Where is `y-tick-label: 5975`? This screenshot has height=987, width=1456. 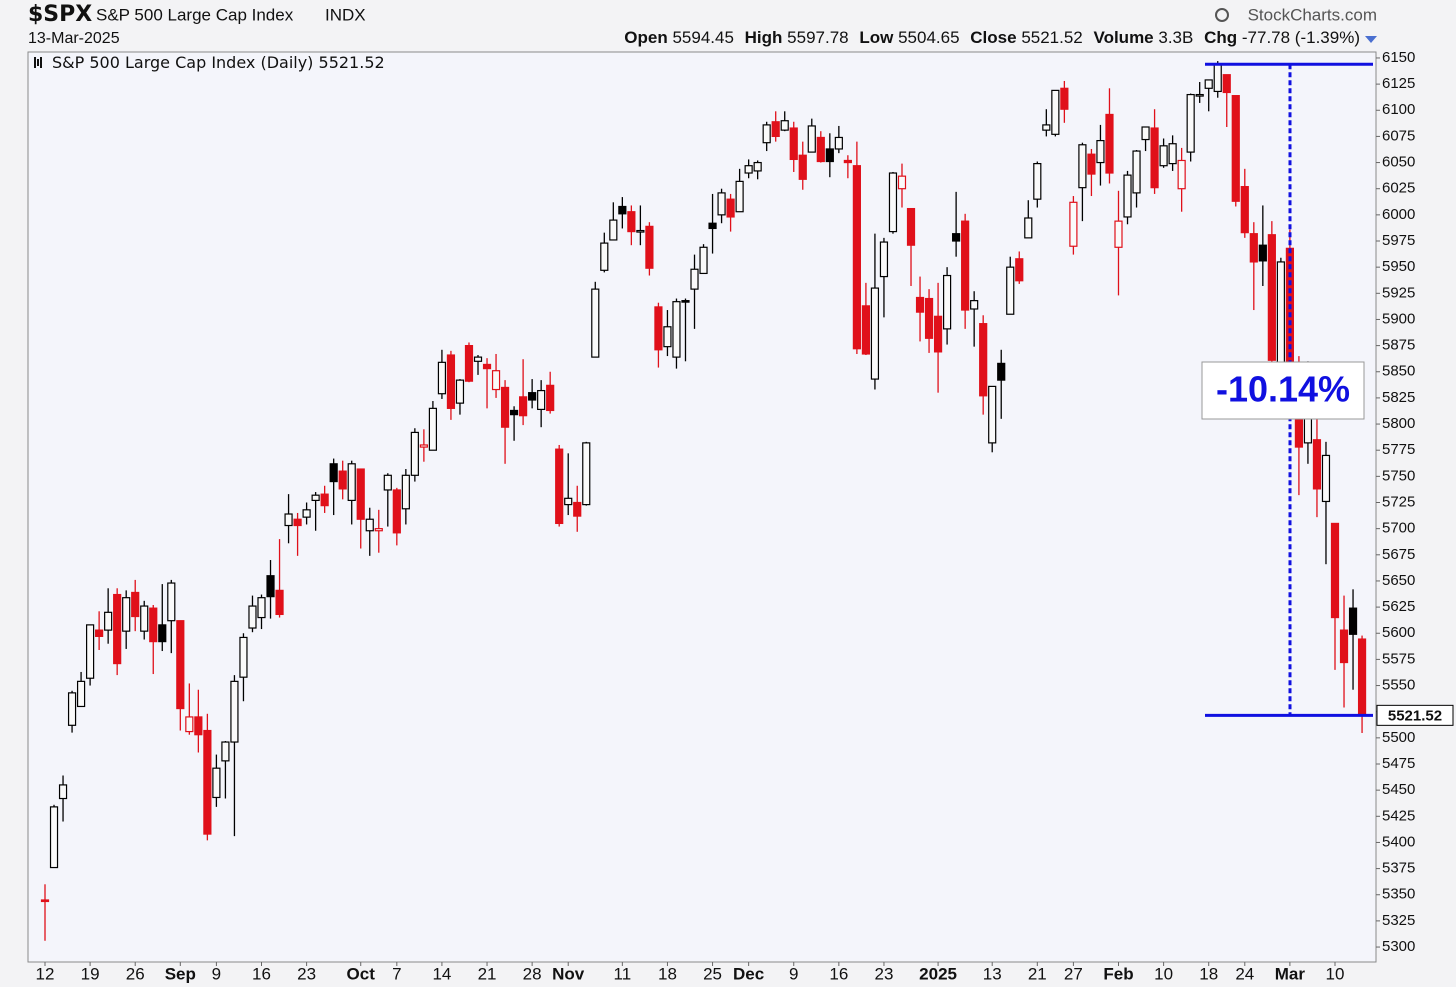
y-tick-label: 5975 is located at coordinates (1398, 240).